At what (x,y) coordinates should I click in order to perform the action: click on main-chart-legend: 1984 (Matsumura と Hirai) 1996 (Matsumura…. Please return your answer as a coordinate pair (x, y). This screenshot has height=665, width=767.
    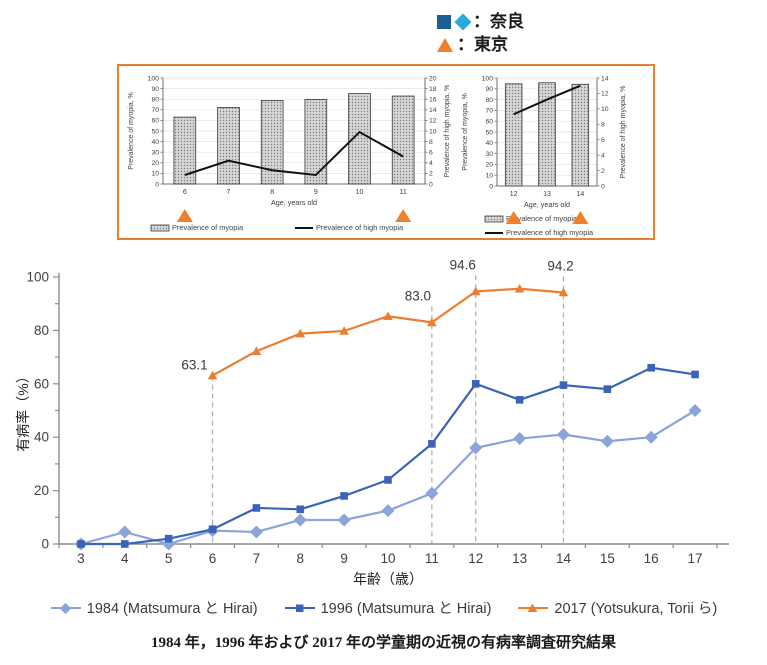
    Looking at the image, I should click on (383, 607).